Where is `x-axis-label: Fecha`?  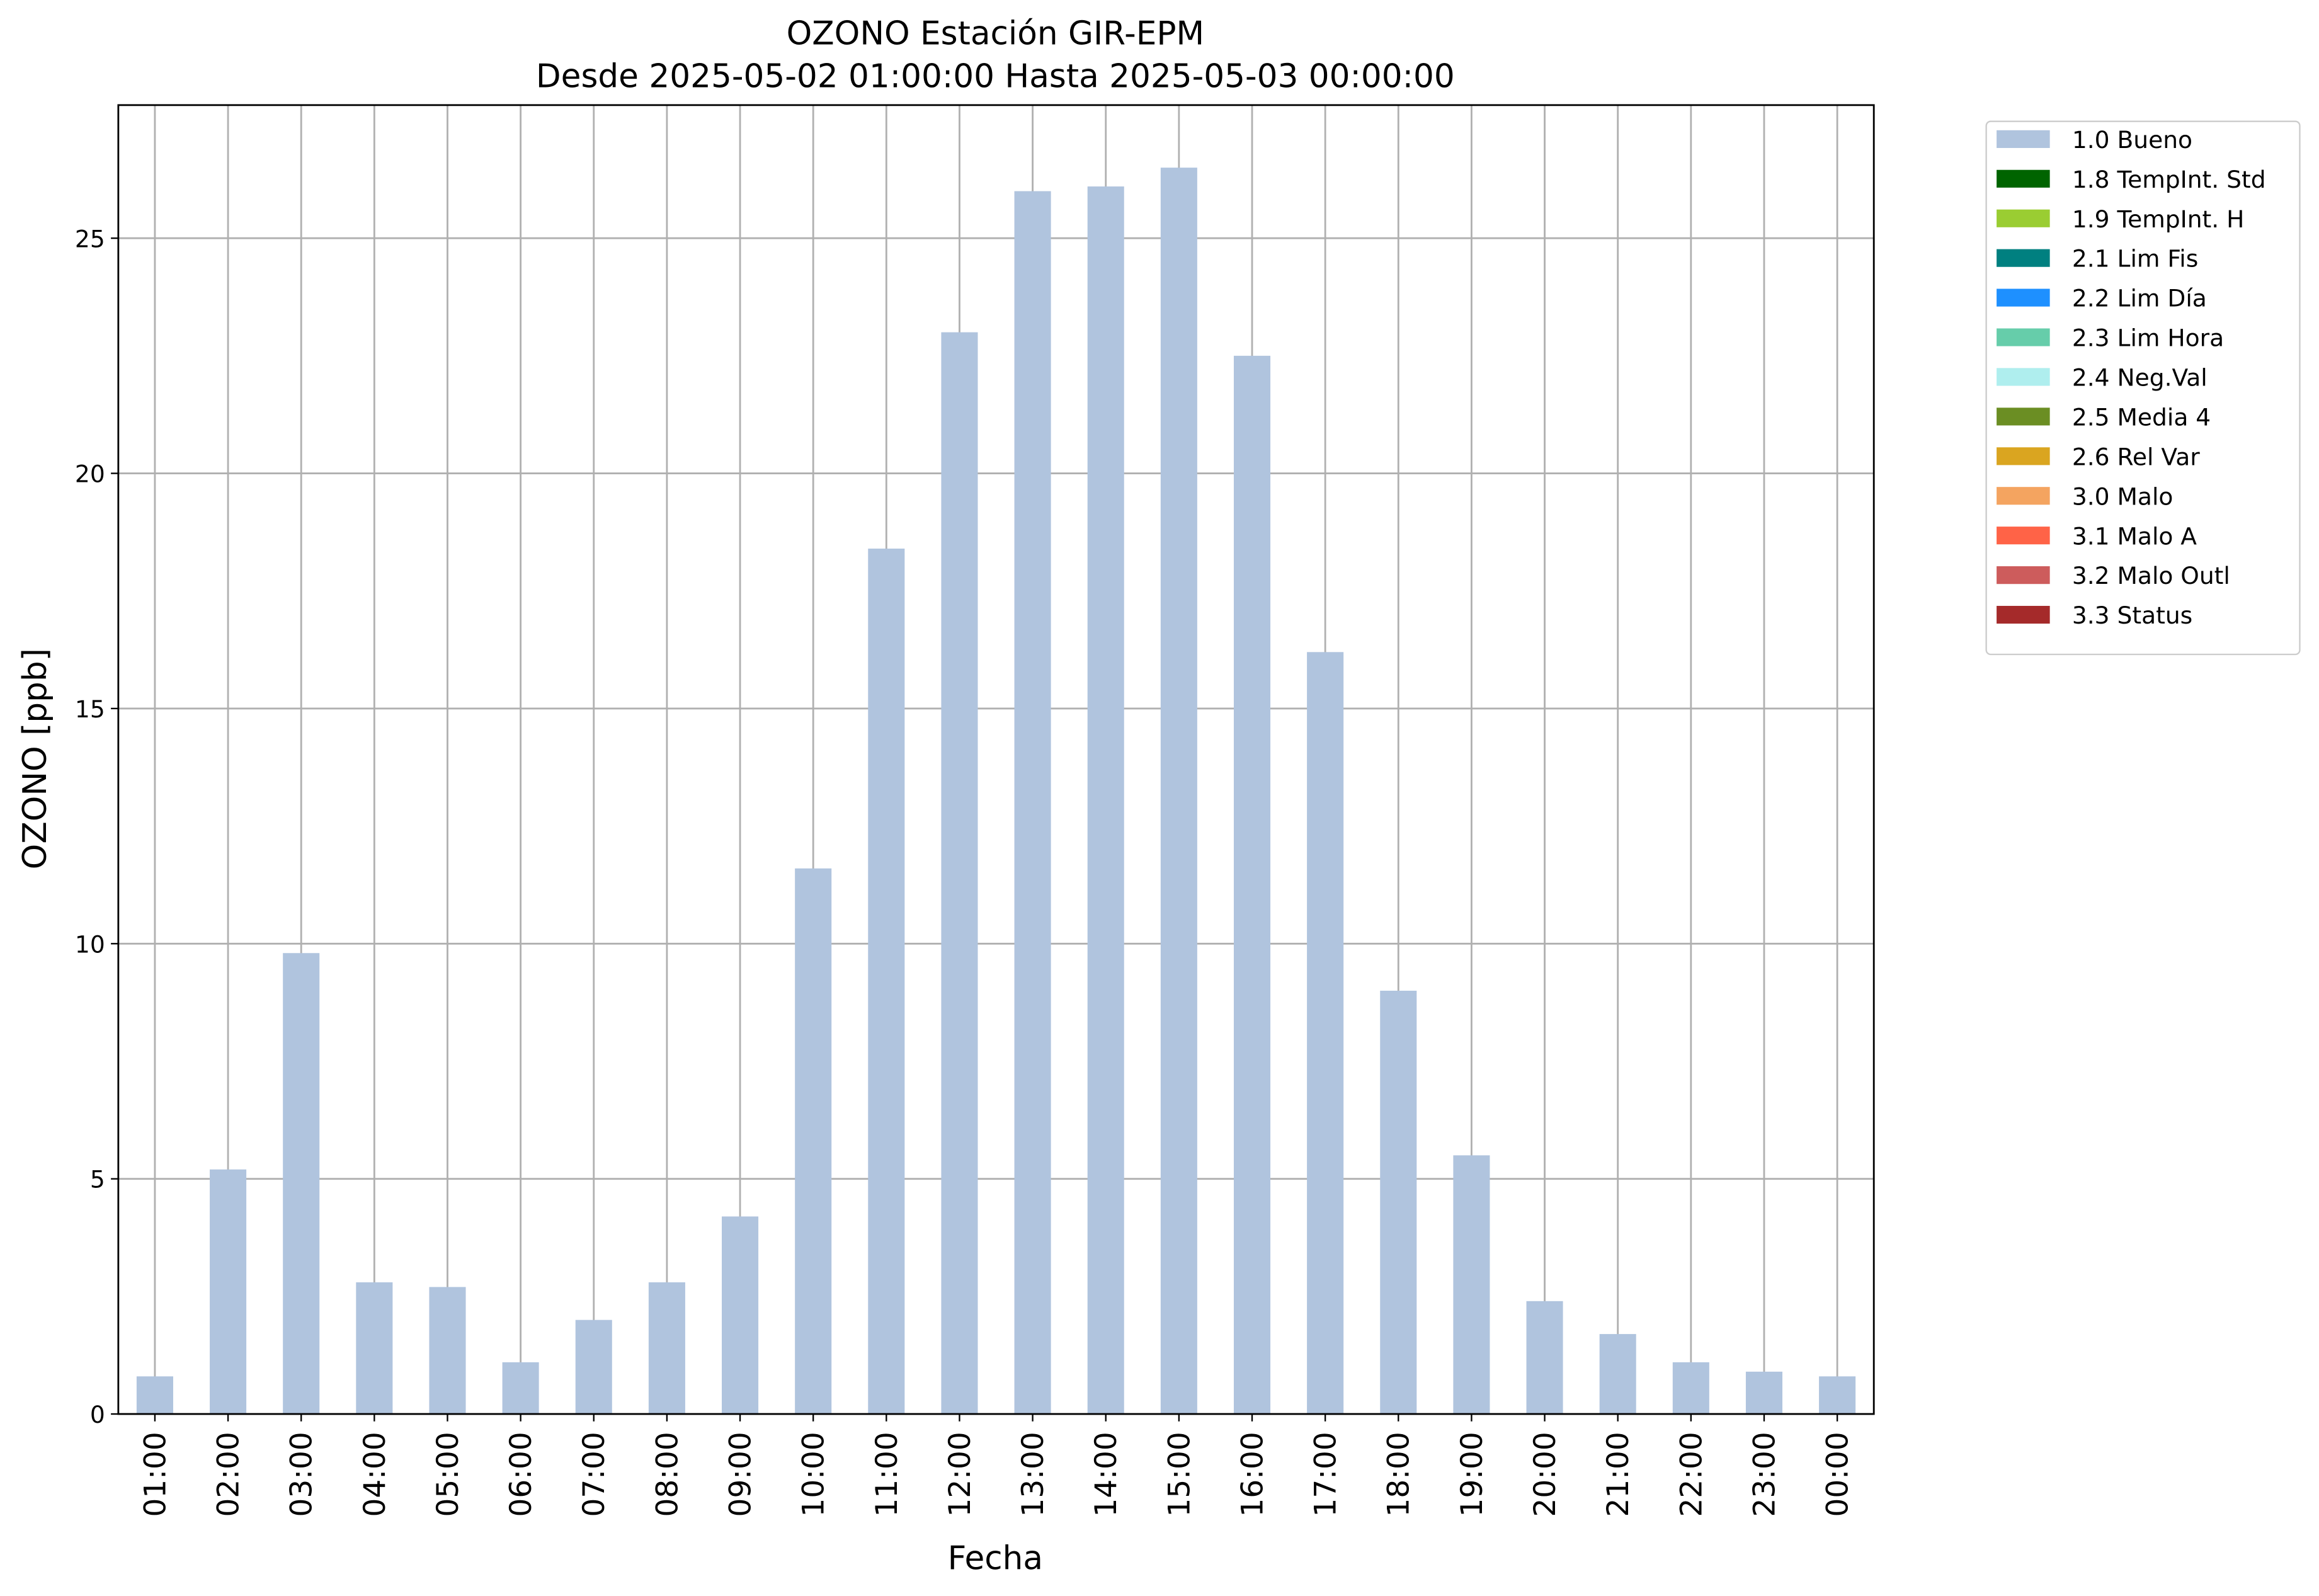
x-axis-label: Fecha is located at coordinates (995, 1559).